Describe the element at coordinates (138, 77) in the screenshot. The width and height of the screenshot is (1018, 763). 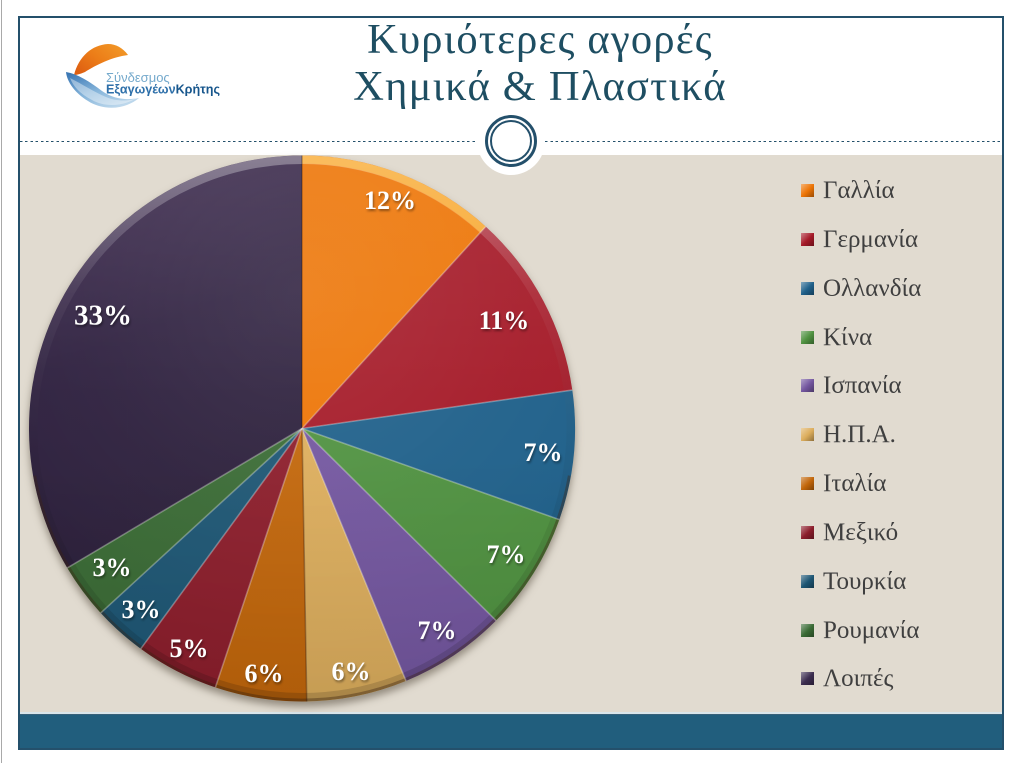
I see `svg-text: Σύνδεσμος` at that location.